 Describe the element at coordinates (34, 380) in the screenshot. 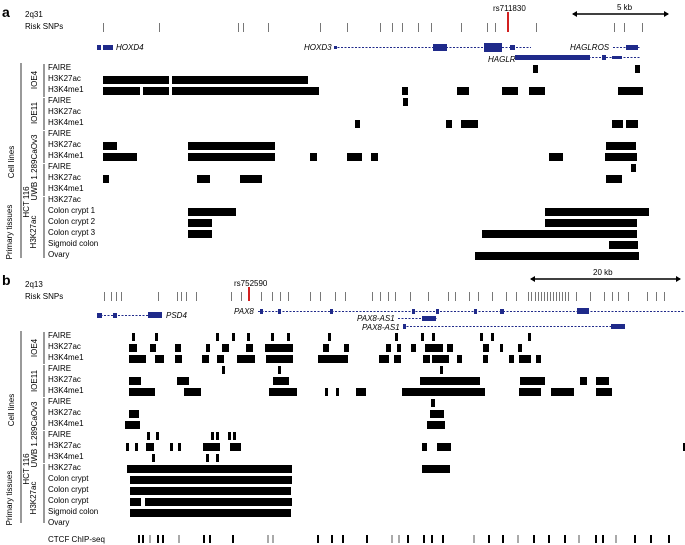

I see `cell-line-ioe11: IOE11` at that location.